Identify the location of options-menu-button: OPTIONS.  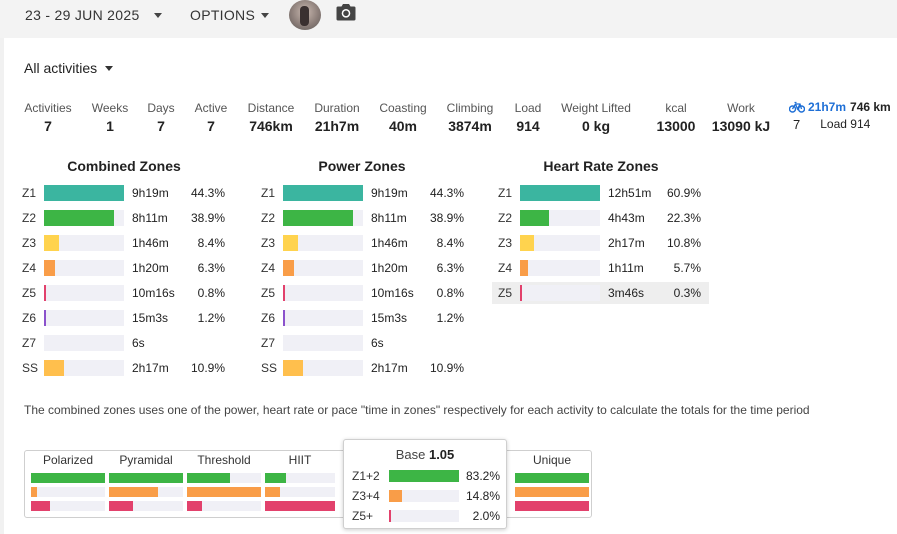
(230, 15).